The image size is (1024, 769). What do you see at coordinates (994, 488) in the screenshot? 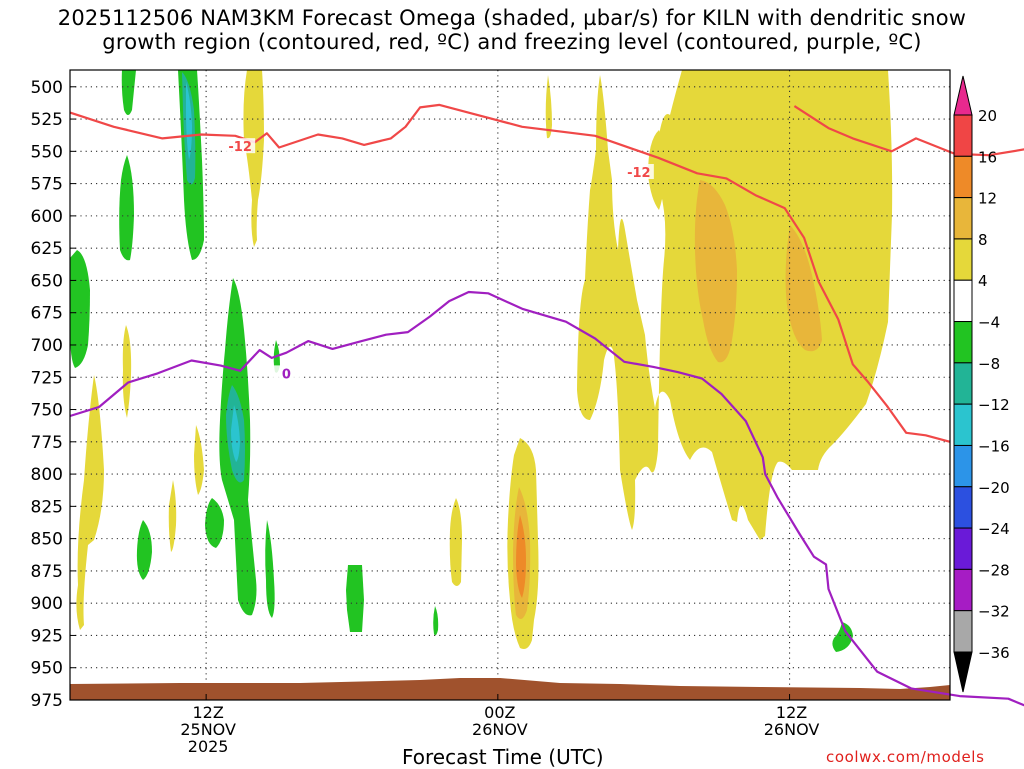
I see `colorbar-label: −20` at bounding box center [994, 488].